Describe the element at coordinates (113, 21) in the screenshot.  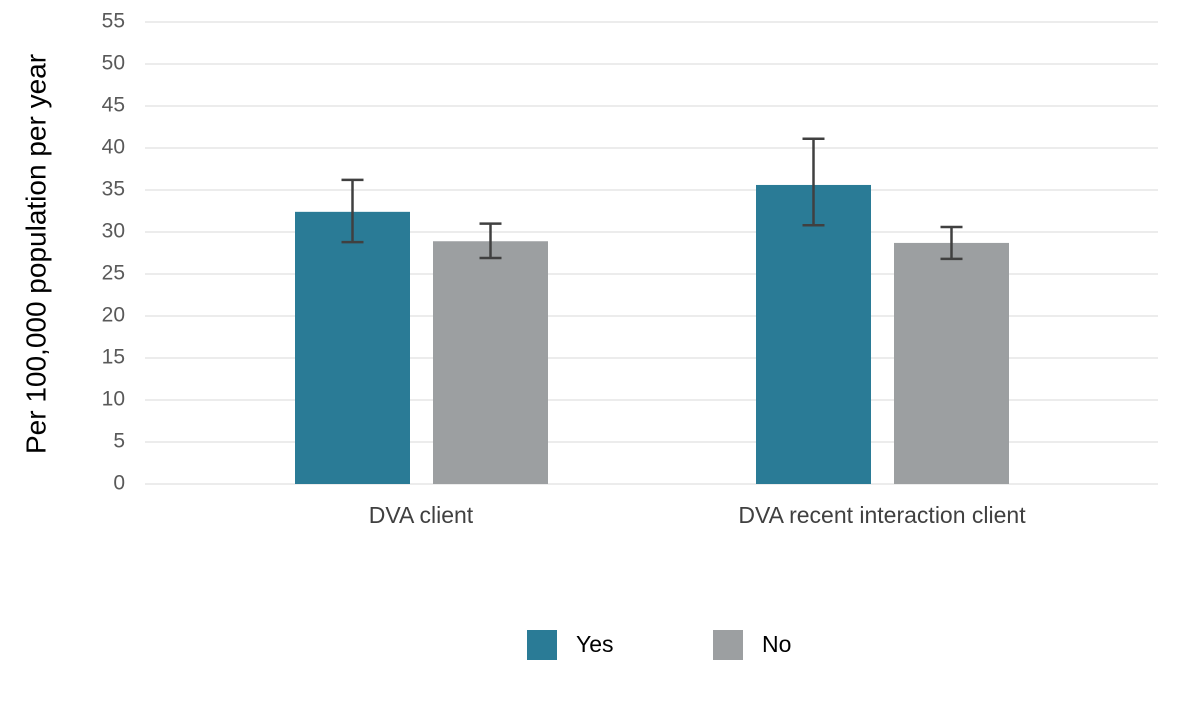
I see `y-tick-label: 55` at that location.